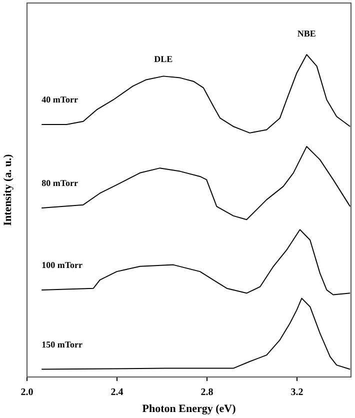 Image resolution: width=355 pixels, height=418 pixels. What do you see at coordinates (62, 344) in the screenshot?
I see `text: 150 mTorr` at bounding box center [62, 344].